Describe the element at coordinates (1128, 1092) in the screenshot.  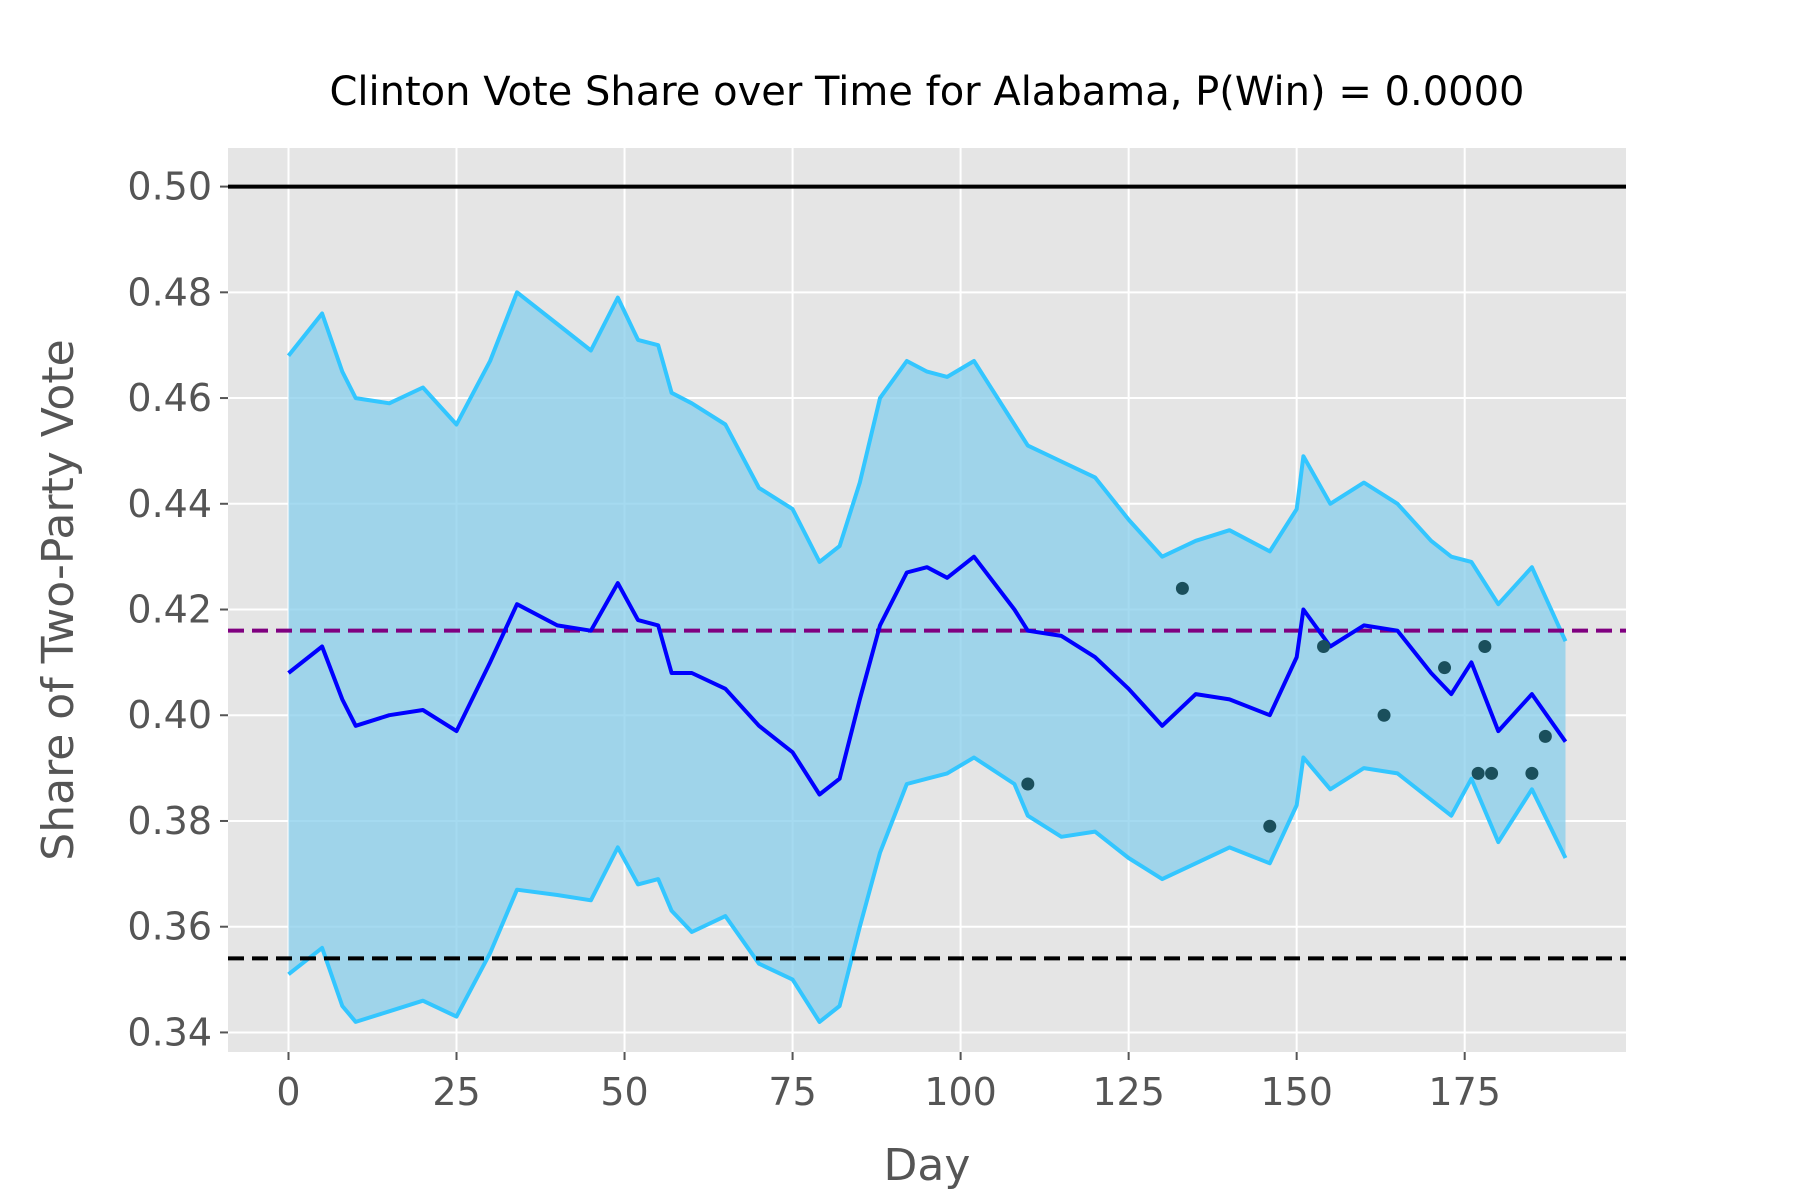
I see `x-tick-label: 125` at that location.